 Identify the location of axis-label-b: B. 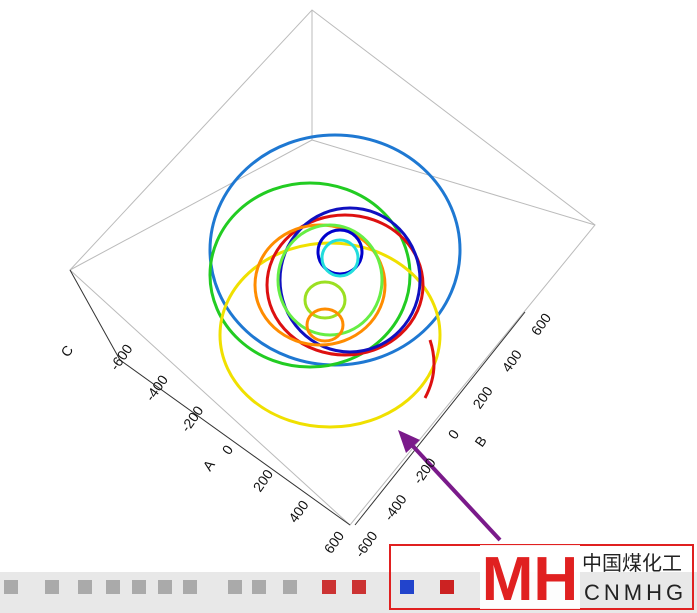
(480, 441).